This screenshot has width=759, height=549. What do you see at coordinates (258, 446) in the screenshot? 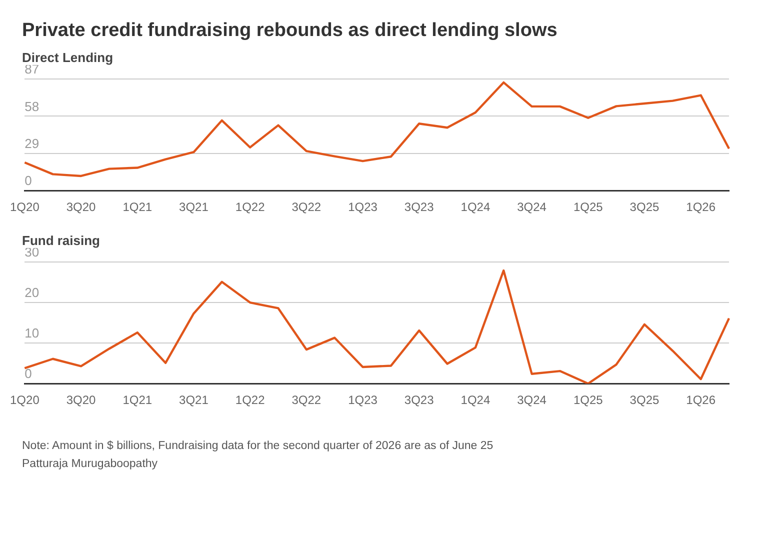
I see `text: Note: Amount in $ billions, Fundraising data for the second quarter of 2026 are as of June 25` at bounding box center [258, 446].